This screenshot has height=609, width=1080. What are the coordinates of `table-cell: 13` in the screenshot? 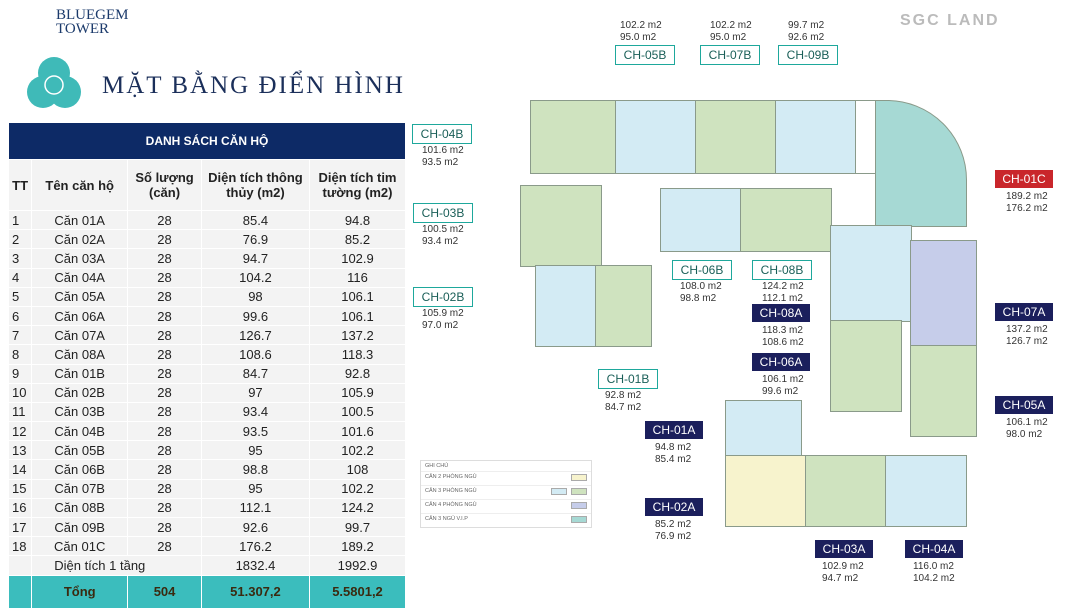 It's located at (20, 450).